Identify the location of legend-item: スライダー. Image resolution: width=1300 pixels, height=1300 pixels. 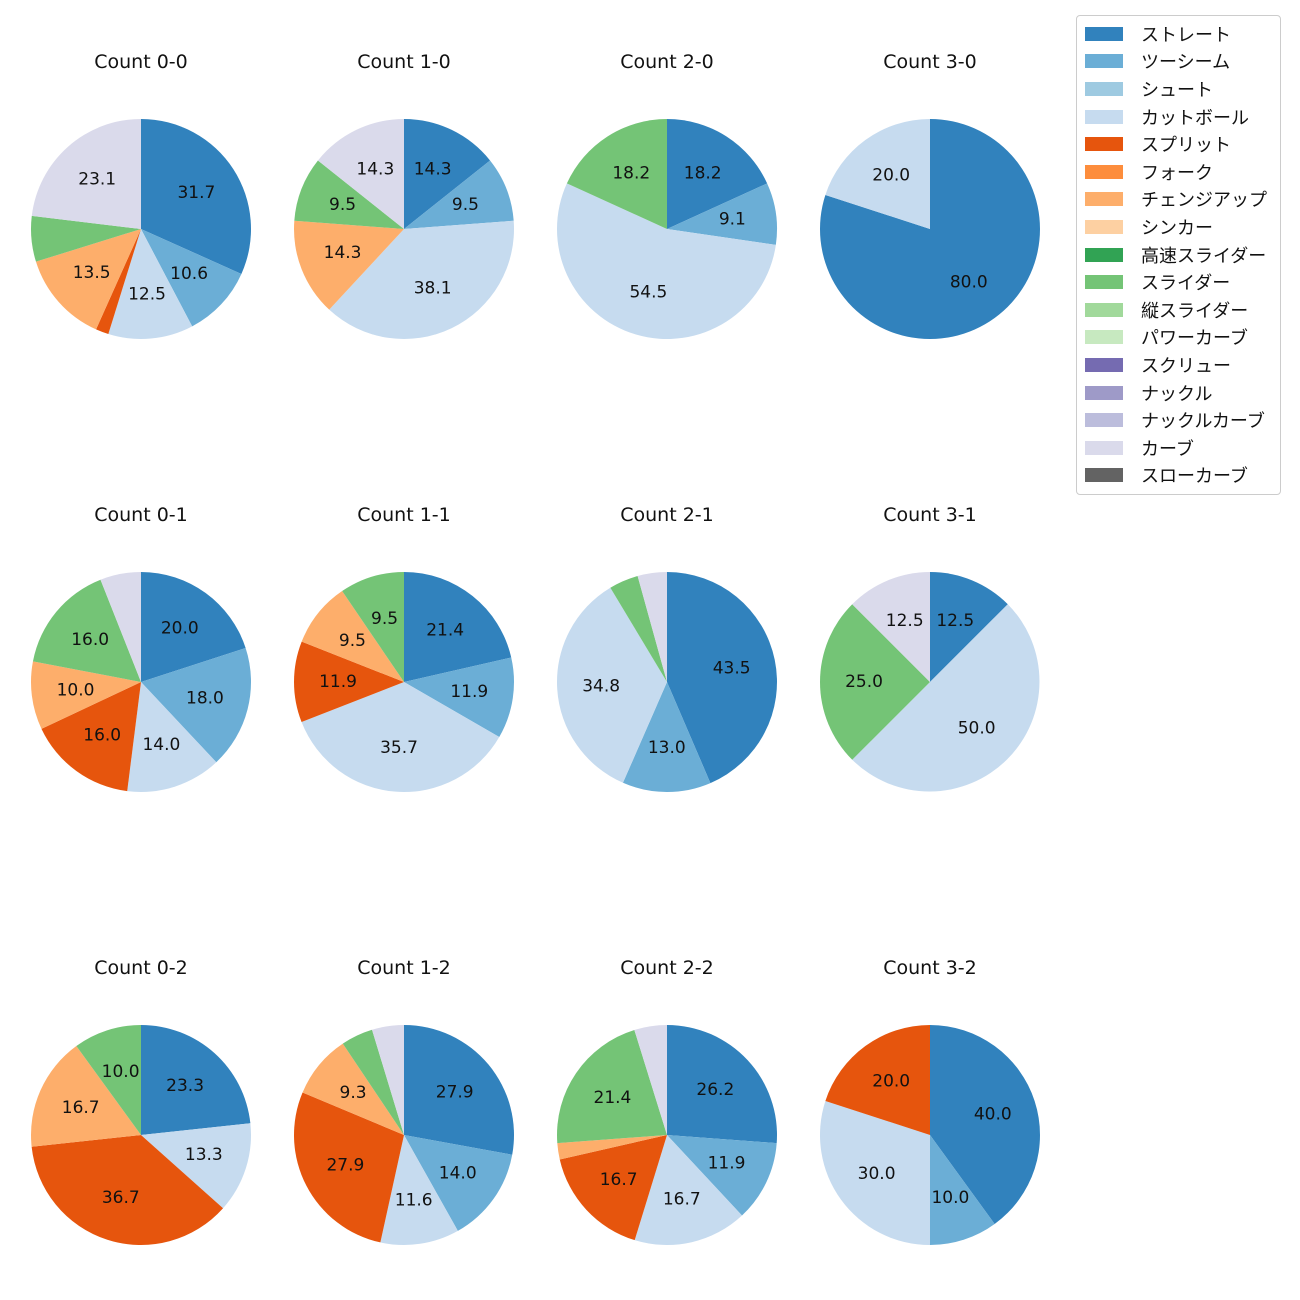
(1178, 282).